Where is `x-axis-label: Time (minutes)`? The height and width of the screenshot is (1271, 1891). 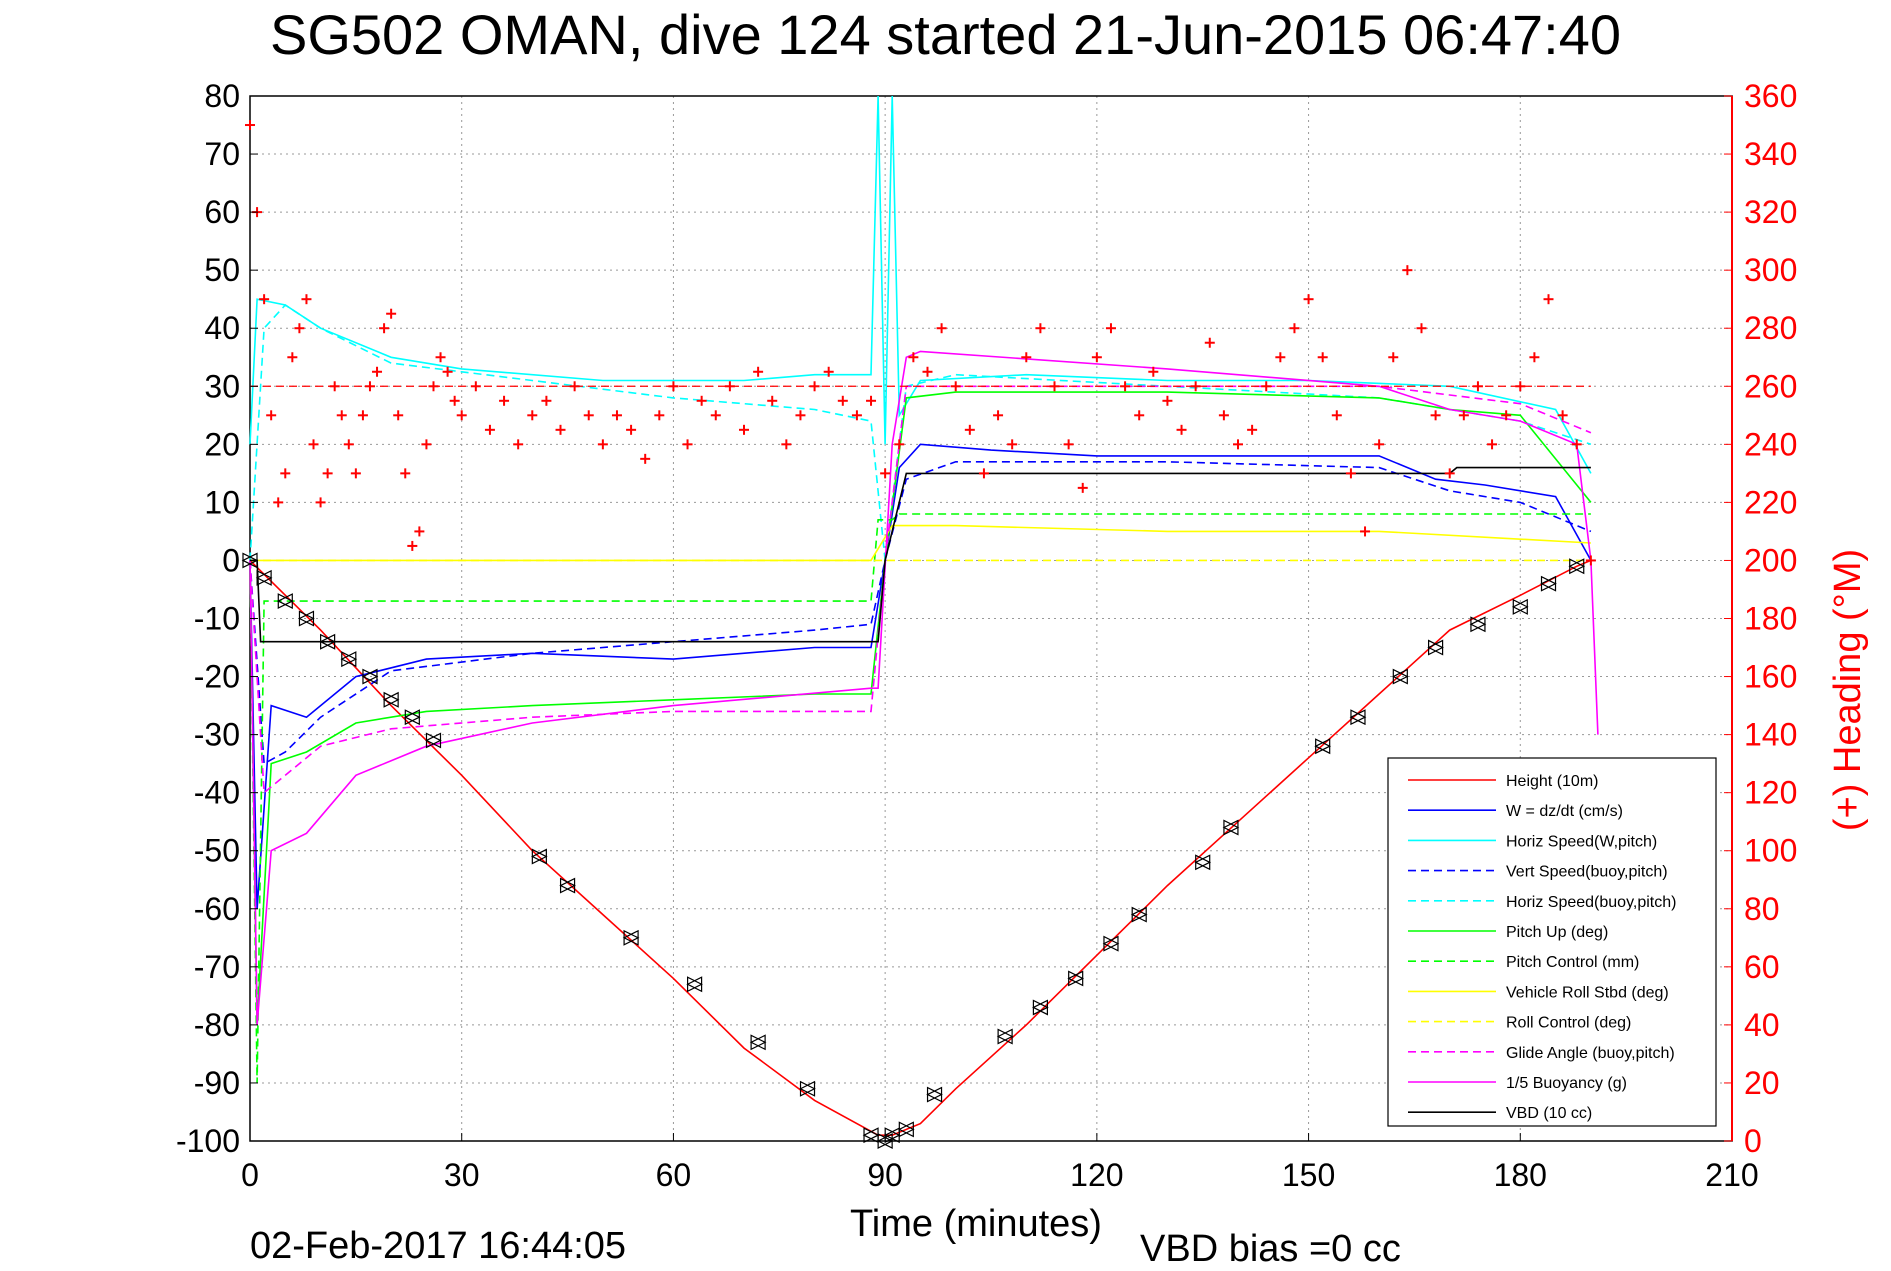
x-axis-label: Time (minutes) is located at coordinates (976, 1224).